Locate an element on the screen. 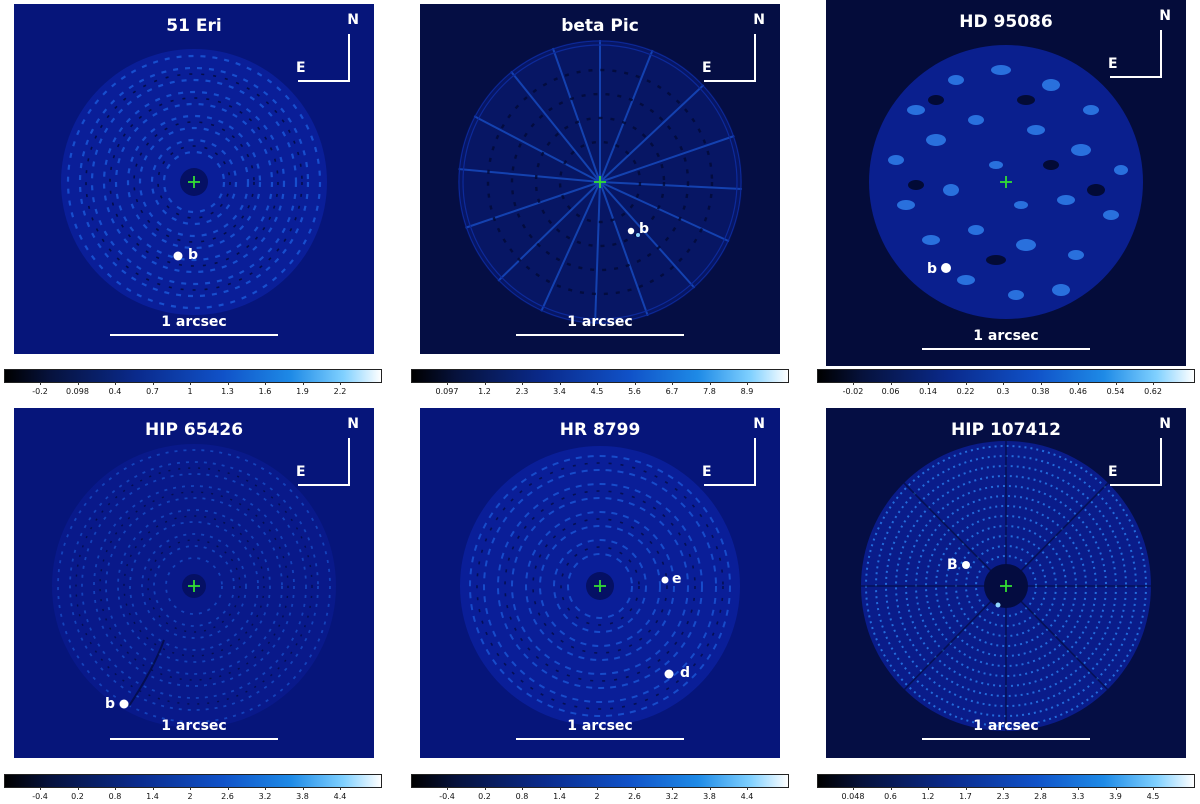 The height and width of the screenshot is (804, 1200). panel-title: HIP 65426 is located at coordinates (194, 430).